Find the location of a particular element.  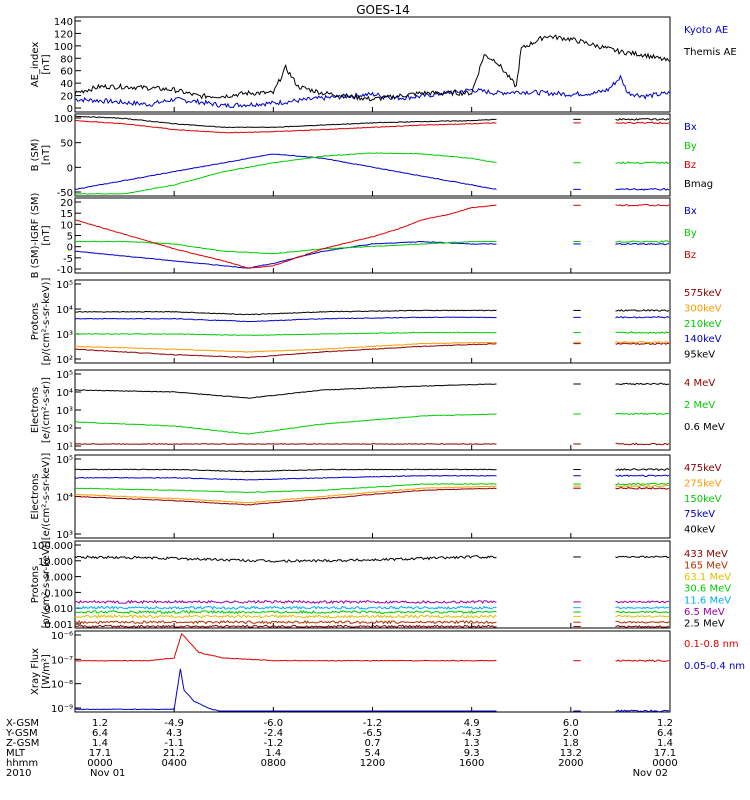

y-tick-label: 0 is located at coordinates (70, 168).